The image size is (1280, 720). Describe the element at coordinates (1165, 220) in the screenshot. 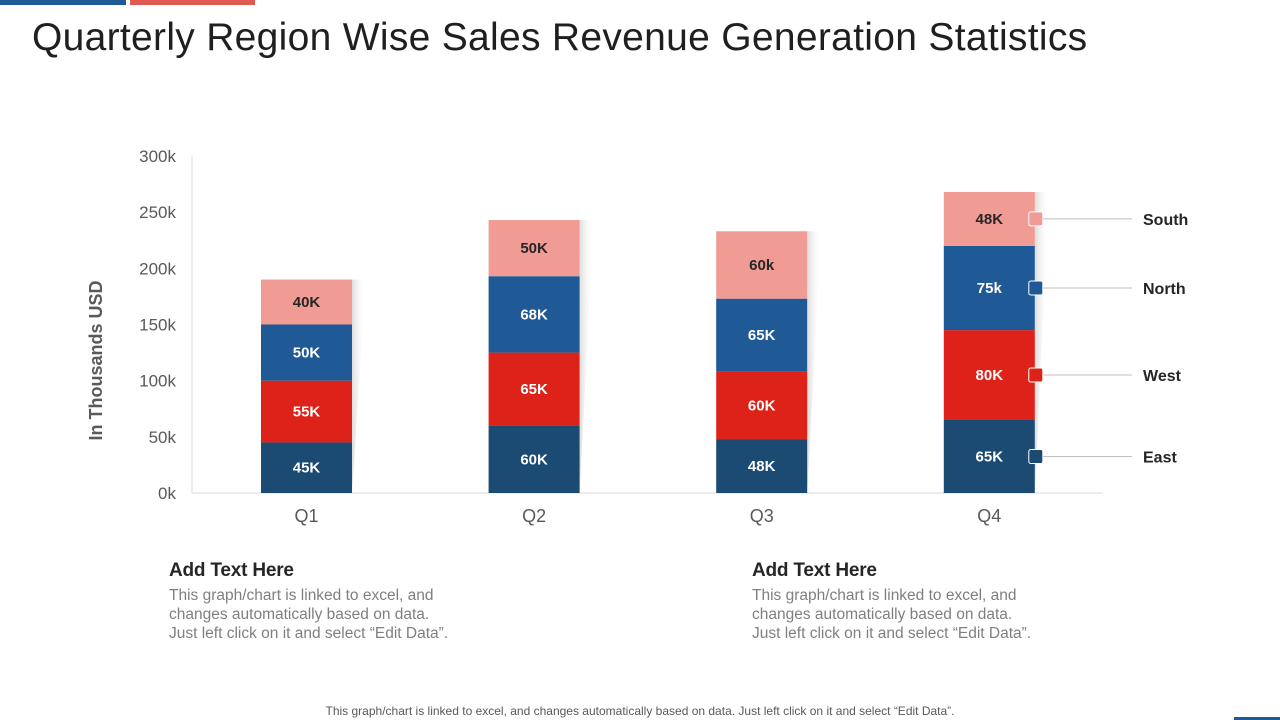

I see `legend-label-south: South` at that location.